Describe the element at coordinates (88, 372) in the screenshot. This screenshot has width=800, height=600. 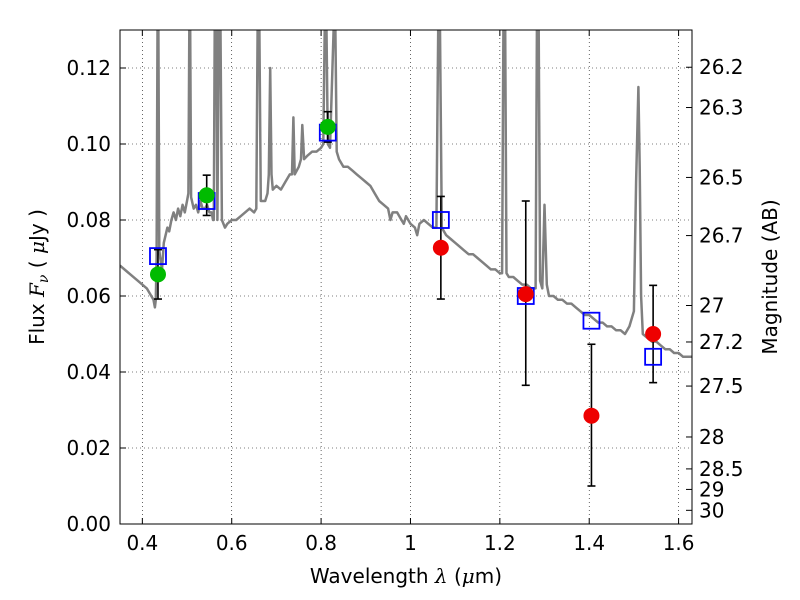
I see `y-tick-label: 0.04` at that location.